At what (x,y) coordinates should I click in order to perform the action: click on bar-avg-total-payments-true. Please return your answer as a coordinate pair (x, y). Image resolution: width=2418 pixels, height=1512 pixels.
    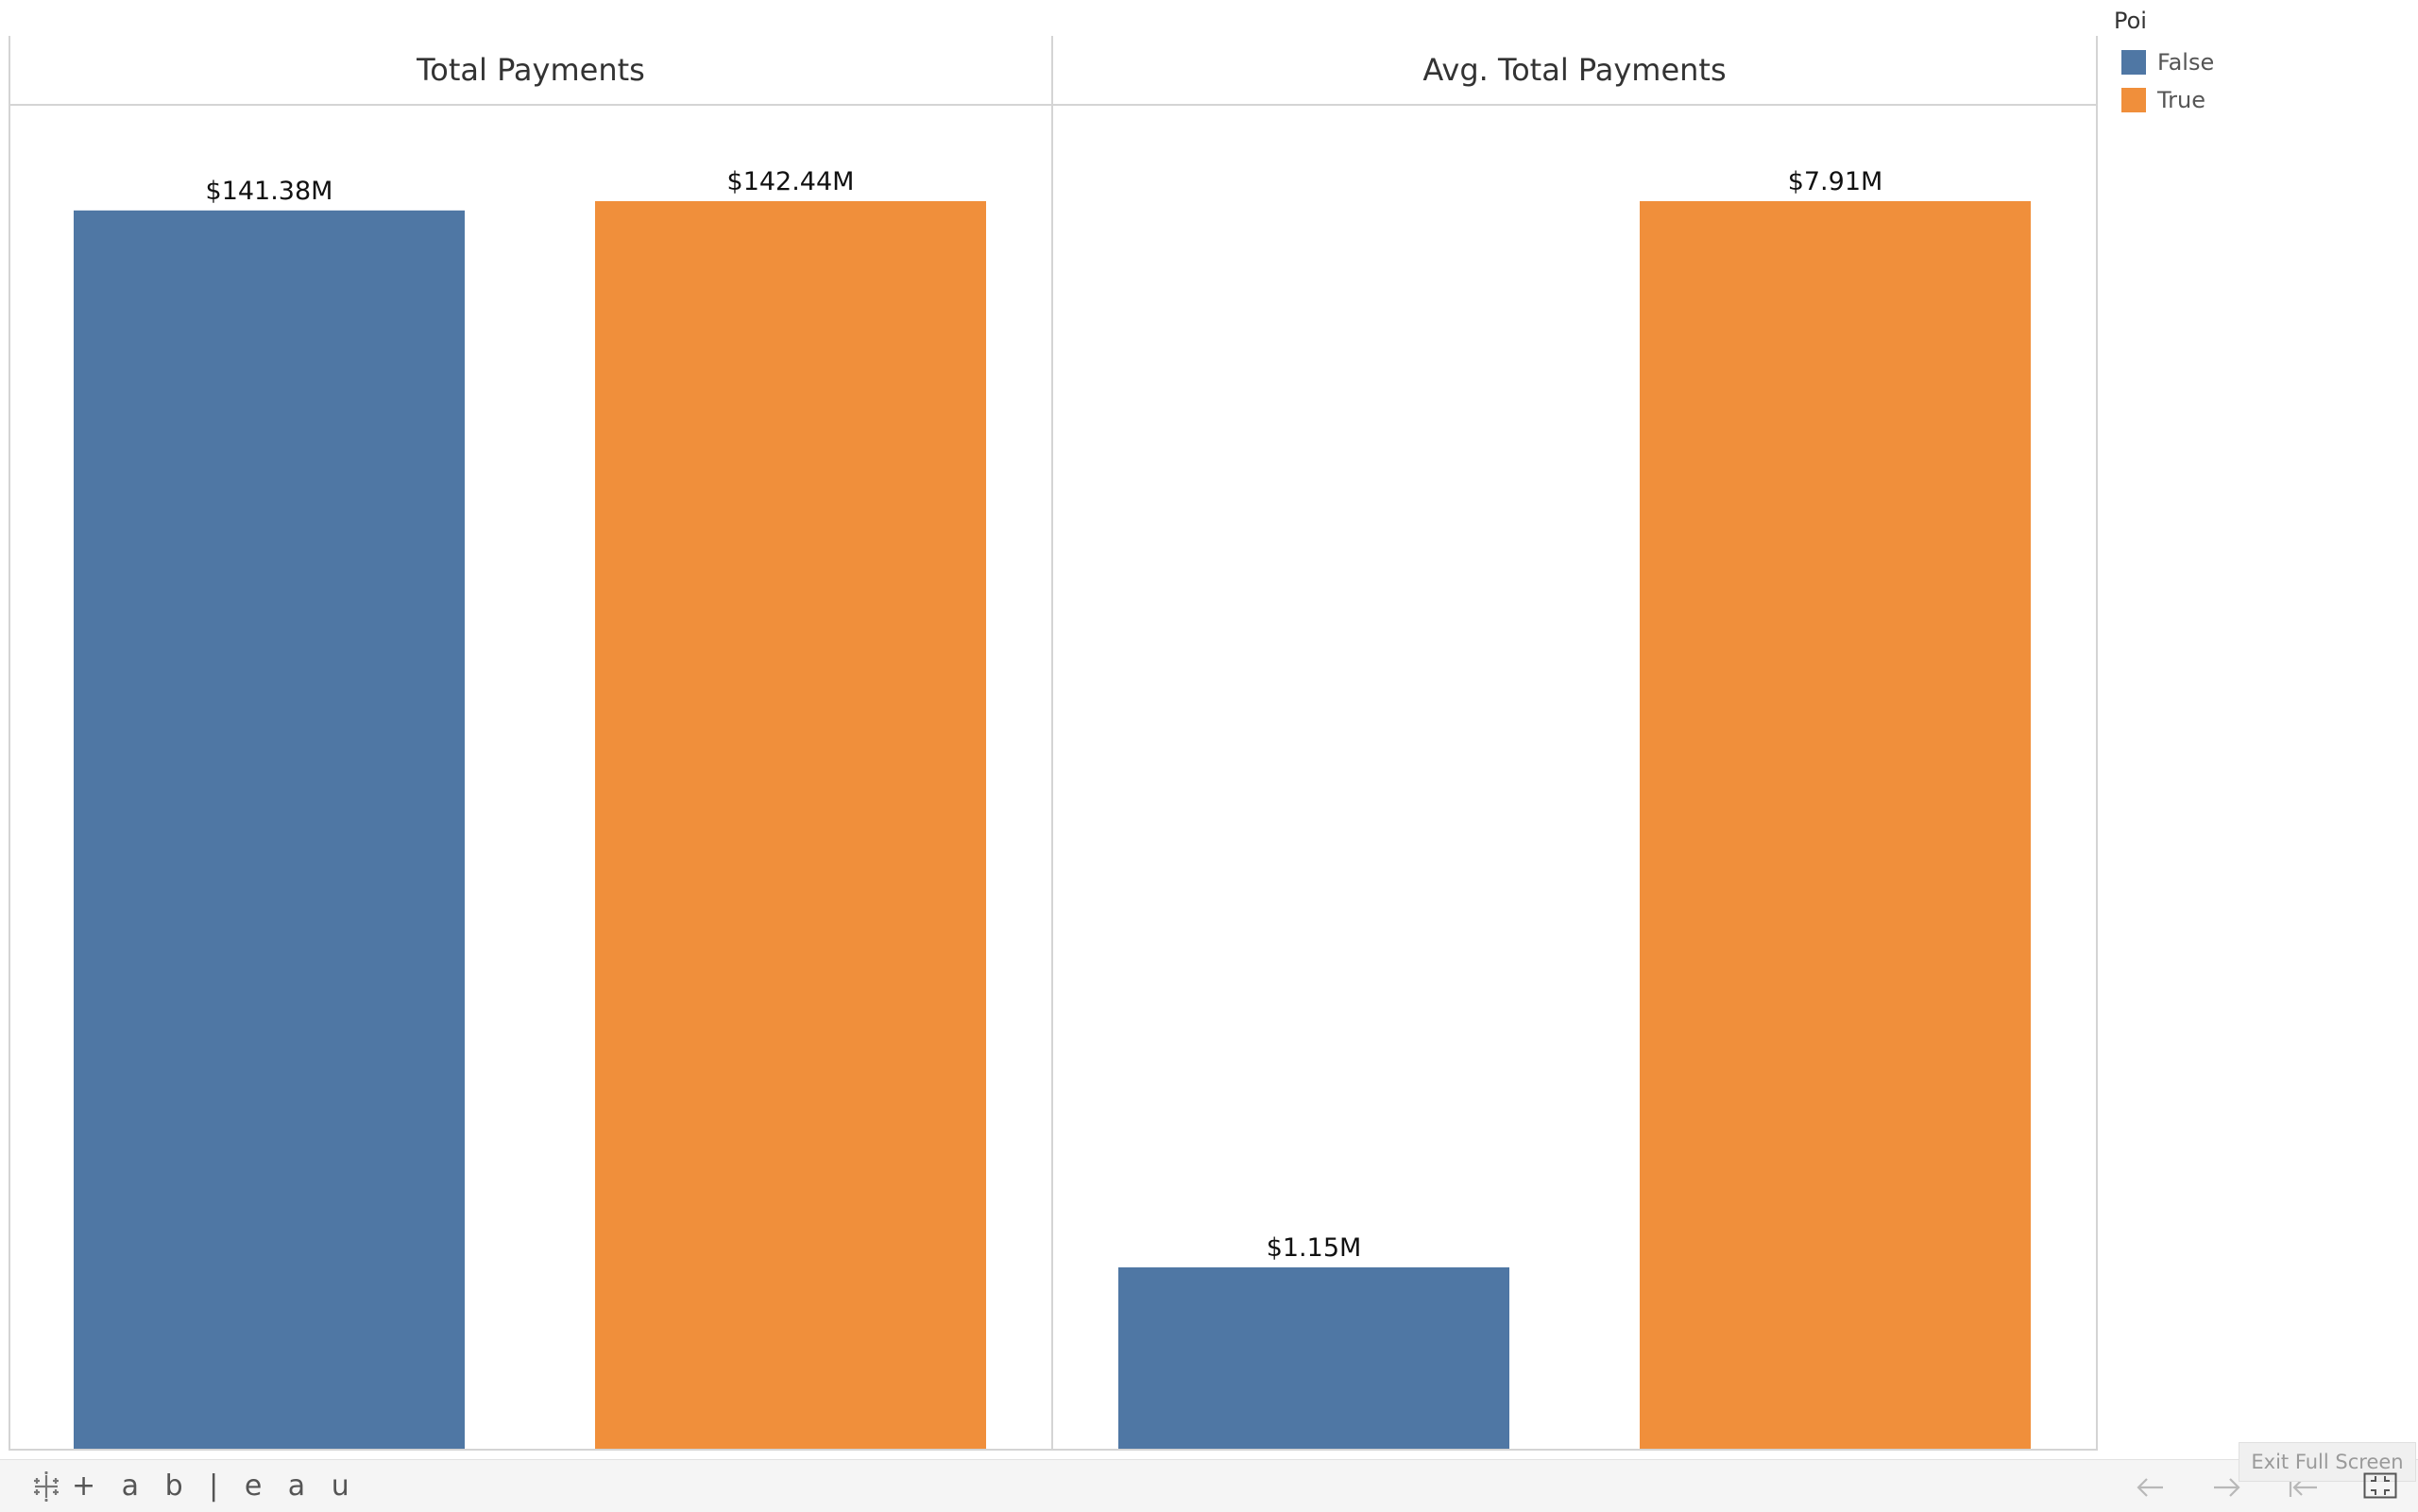
    Looking at the image, I should click on (1836, 825).